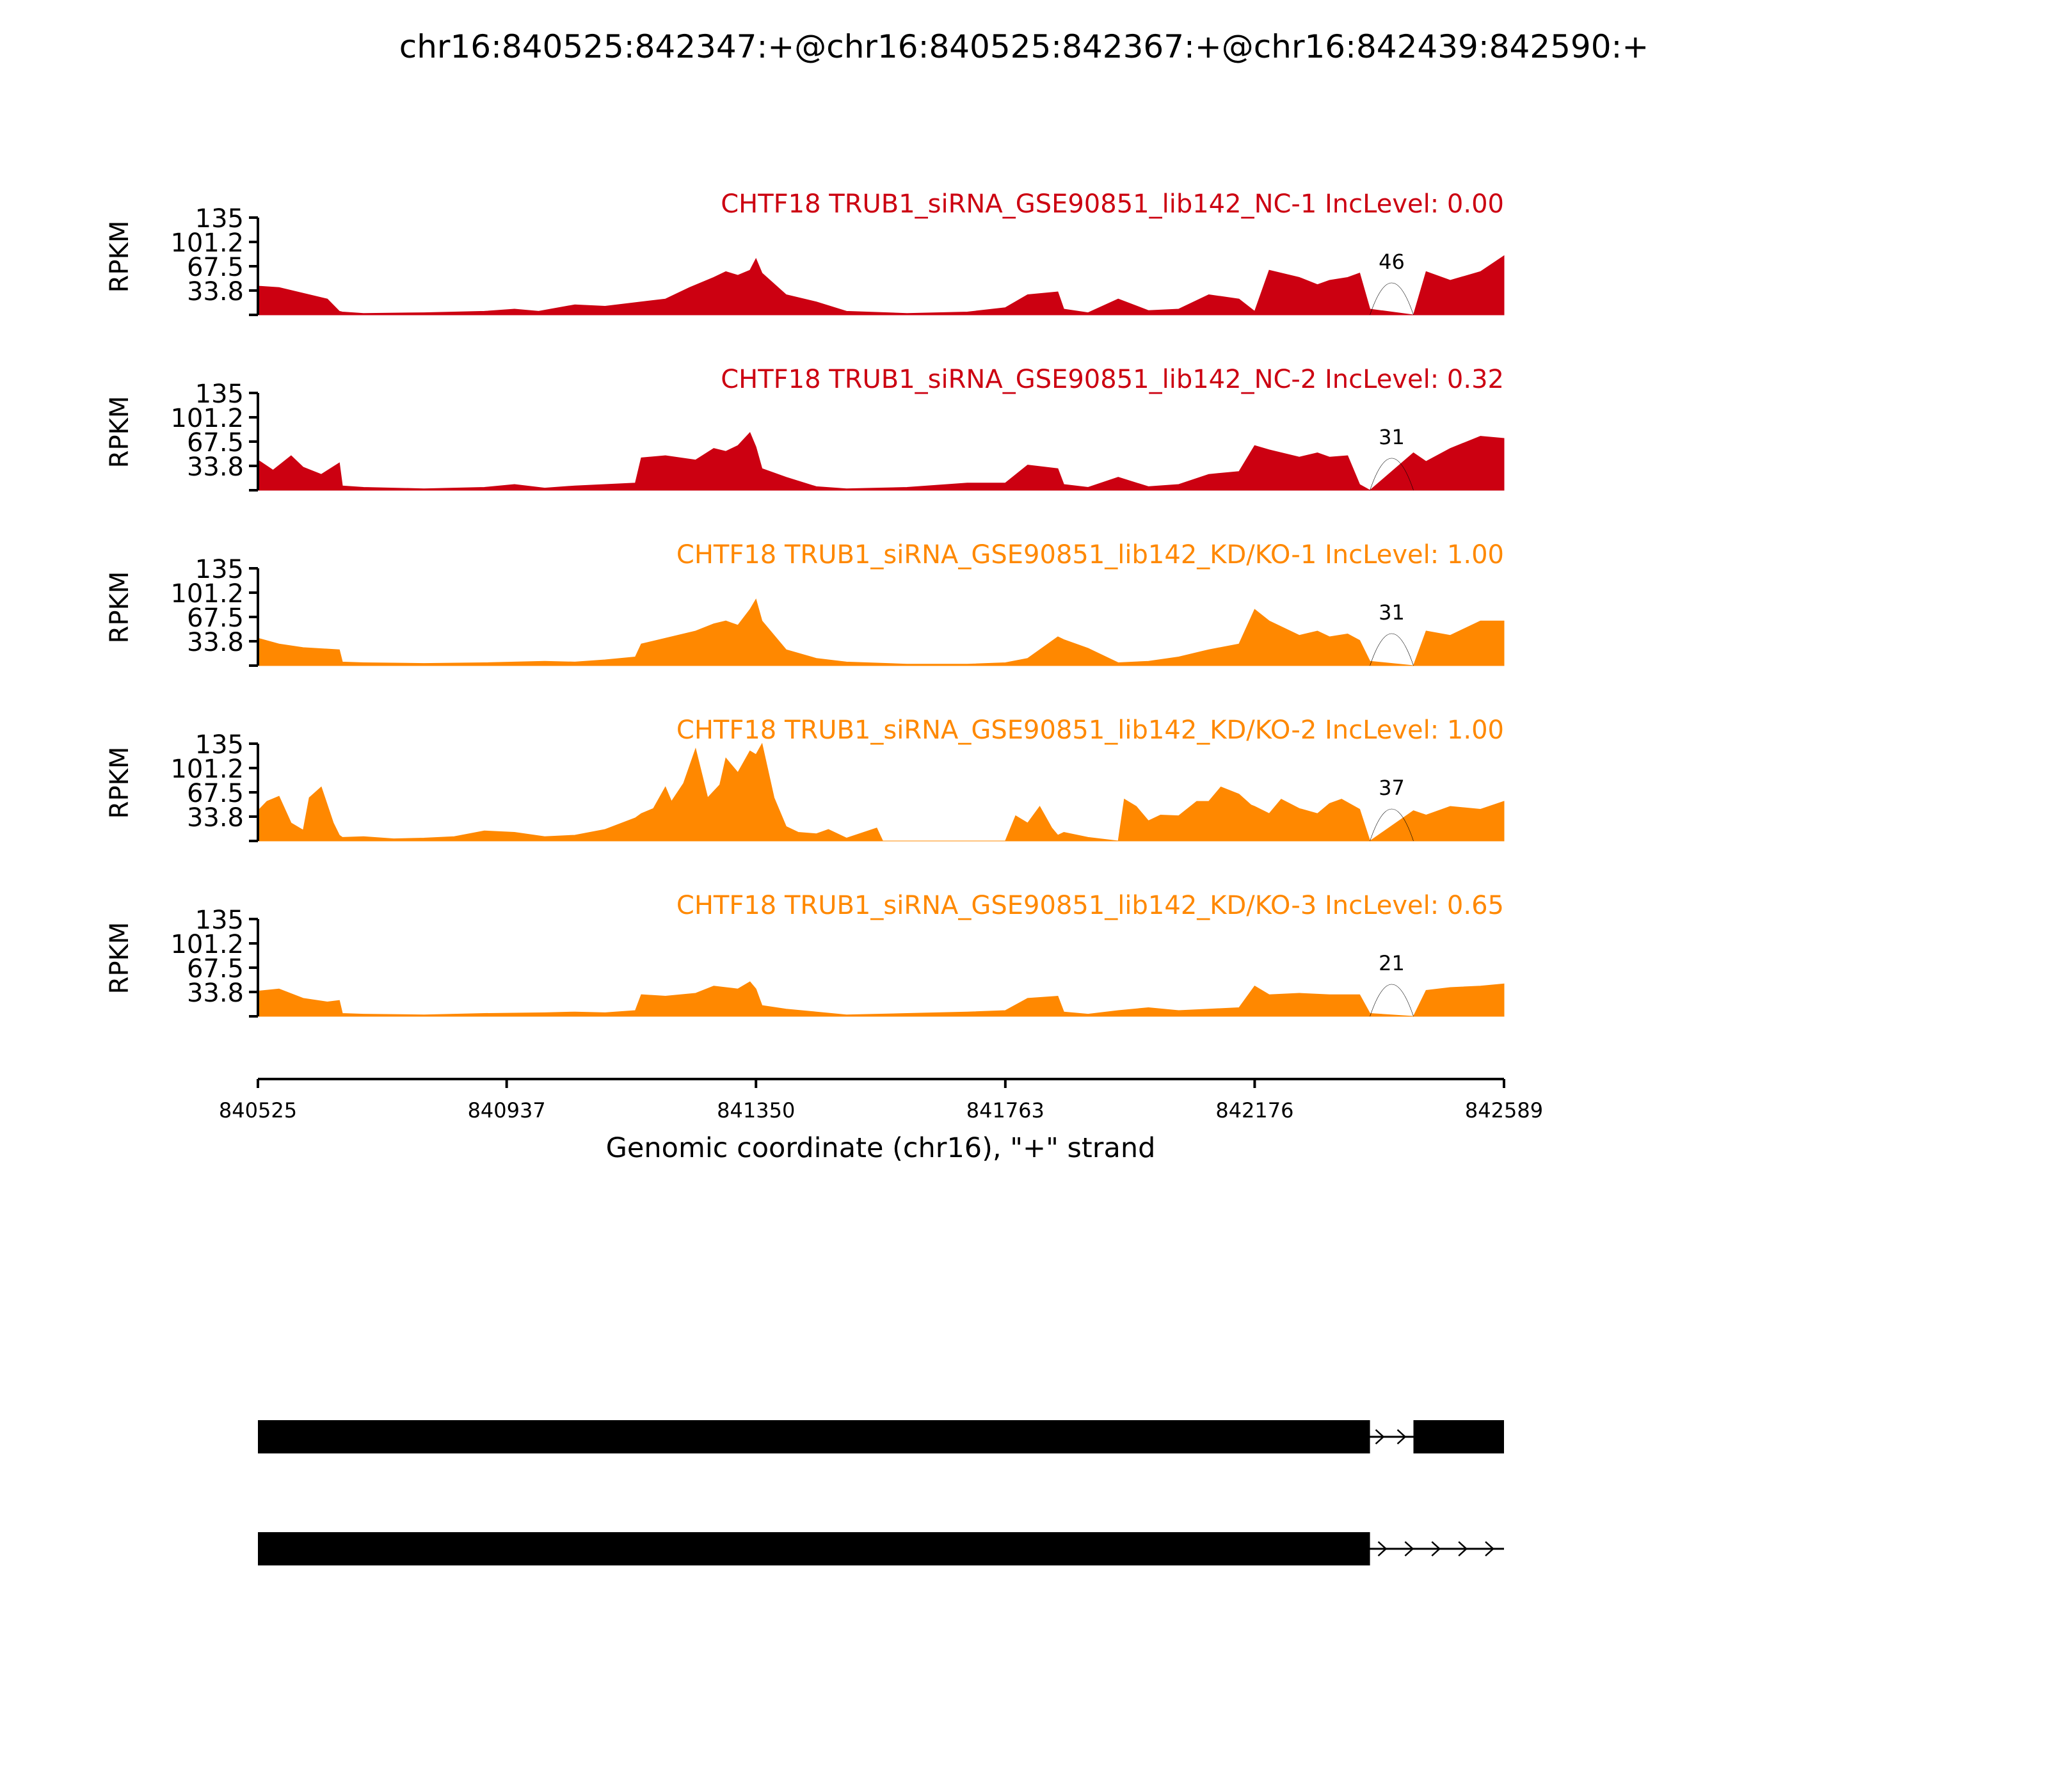 This screenshot has height=1792, width=2048. What do you see at coordinates (1254, 1110) in the screenshot?
I see `x-tick-label: 842176` at bounding box center [1254, 1110].